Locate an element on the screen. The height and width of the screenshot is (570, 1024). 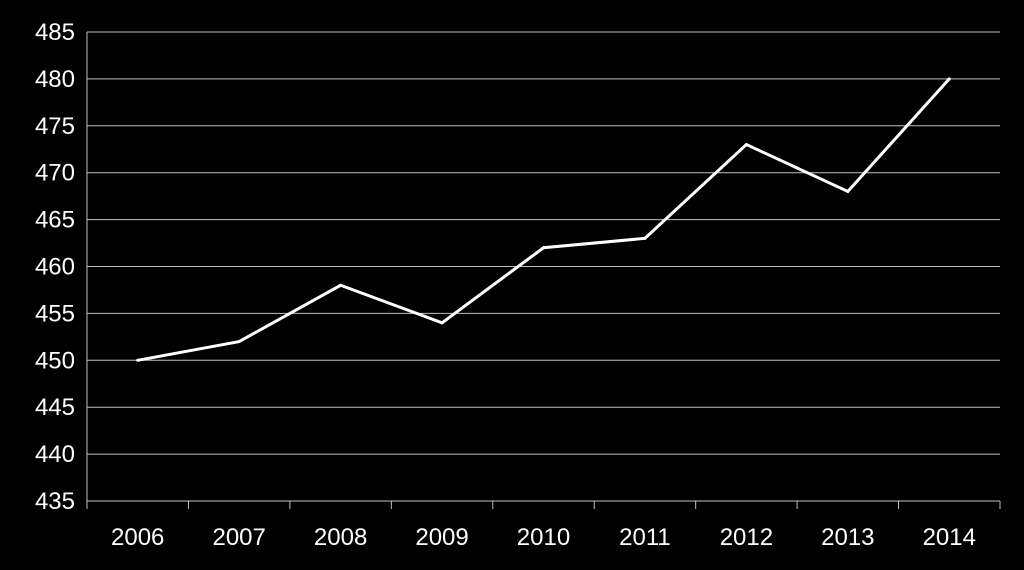
y-tick-label: 460 is located at coordinates (55, 267).